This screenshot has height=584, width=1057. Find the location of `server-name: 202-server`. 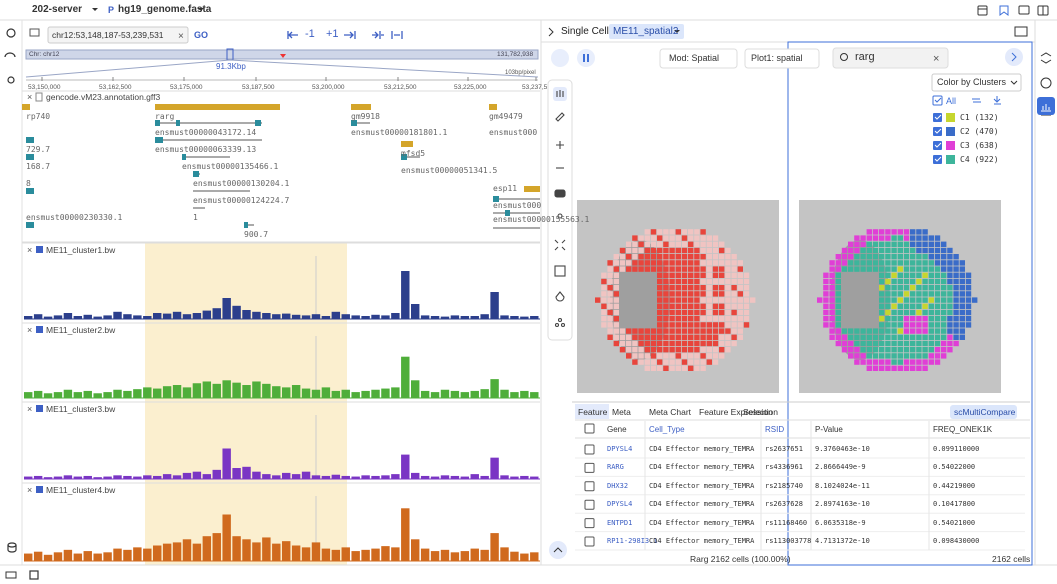

server-name: 202-server is located at coordinates (57, 9).